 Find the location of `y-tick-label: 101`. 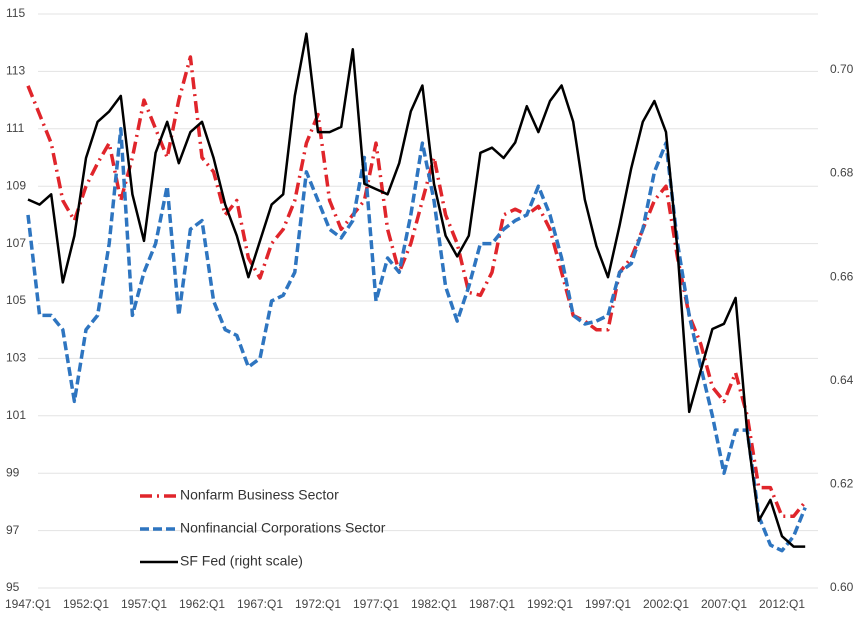

y-tick-label: 101 is located at coordinates (16, 415).